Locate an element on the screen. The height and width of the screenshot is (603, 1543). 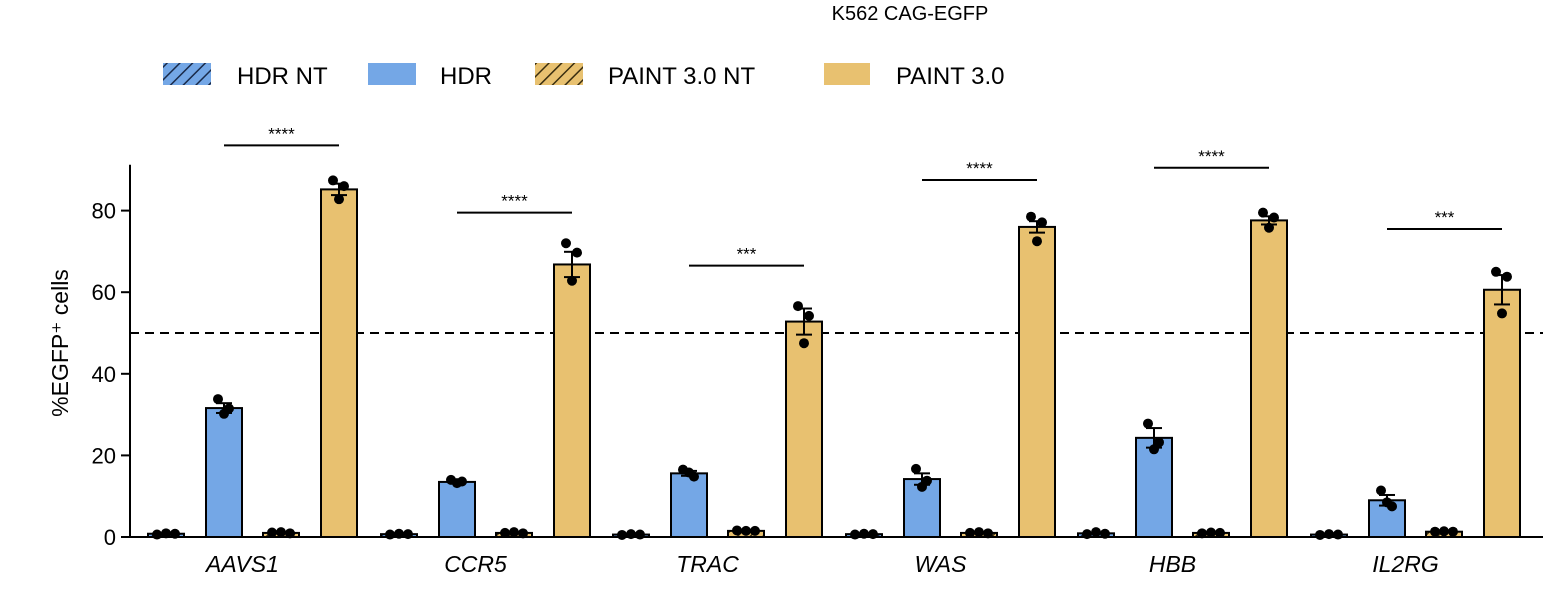
x-tick-label: TRAC is located at coordinates (707, 564).